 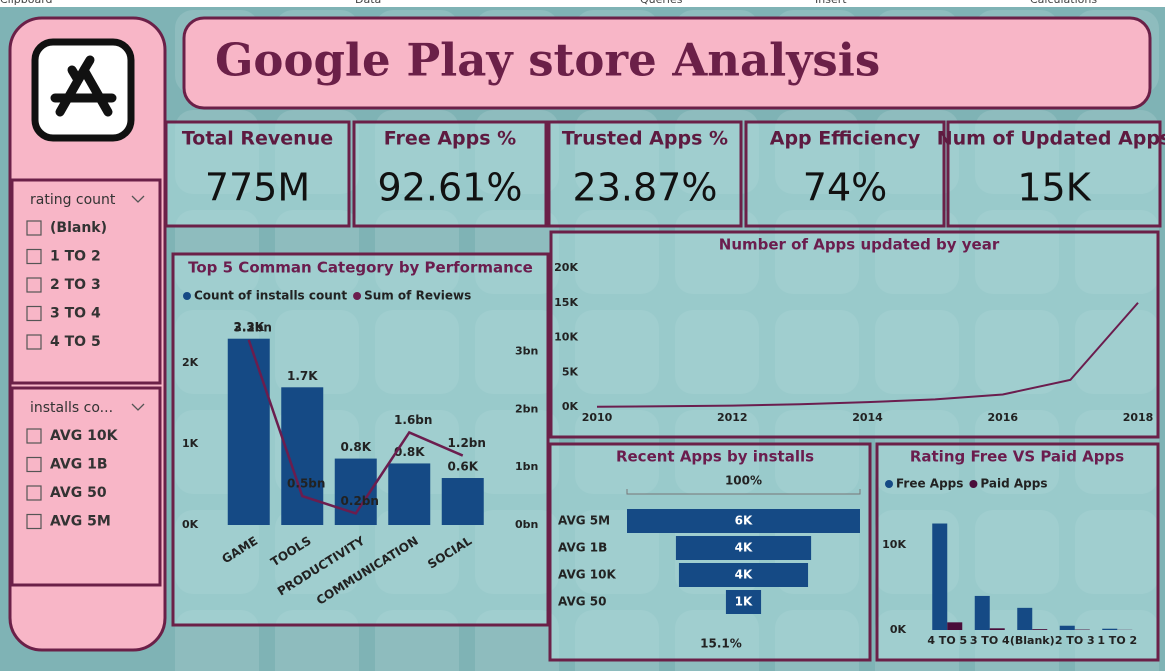 I want to click on funnel-category: AVG 10K, so click(x=587, y=575).